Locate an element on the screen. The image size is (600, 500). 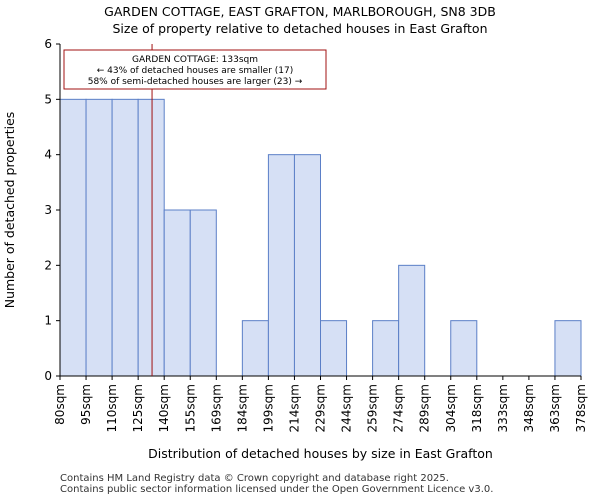
x-tick-label: 95sqm is located at coordinates (86, 404).